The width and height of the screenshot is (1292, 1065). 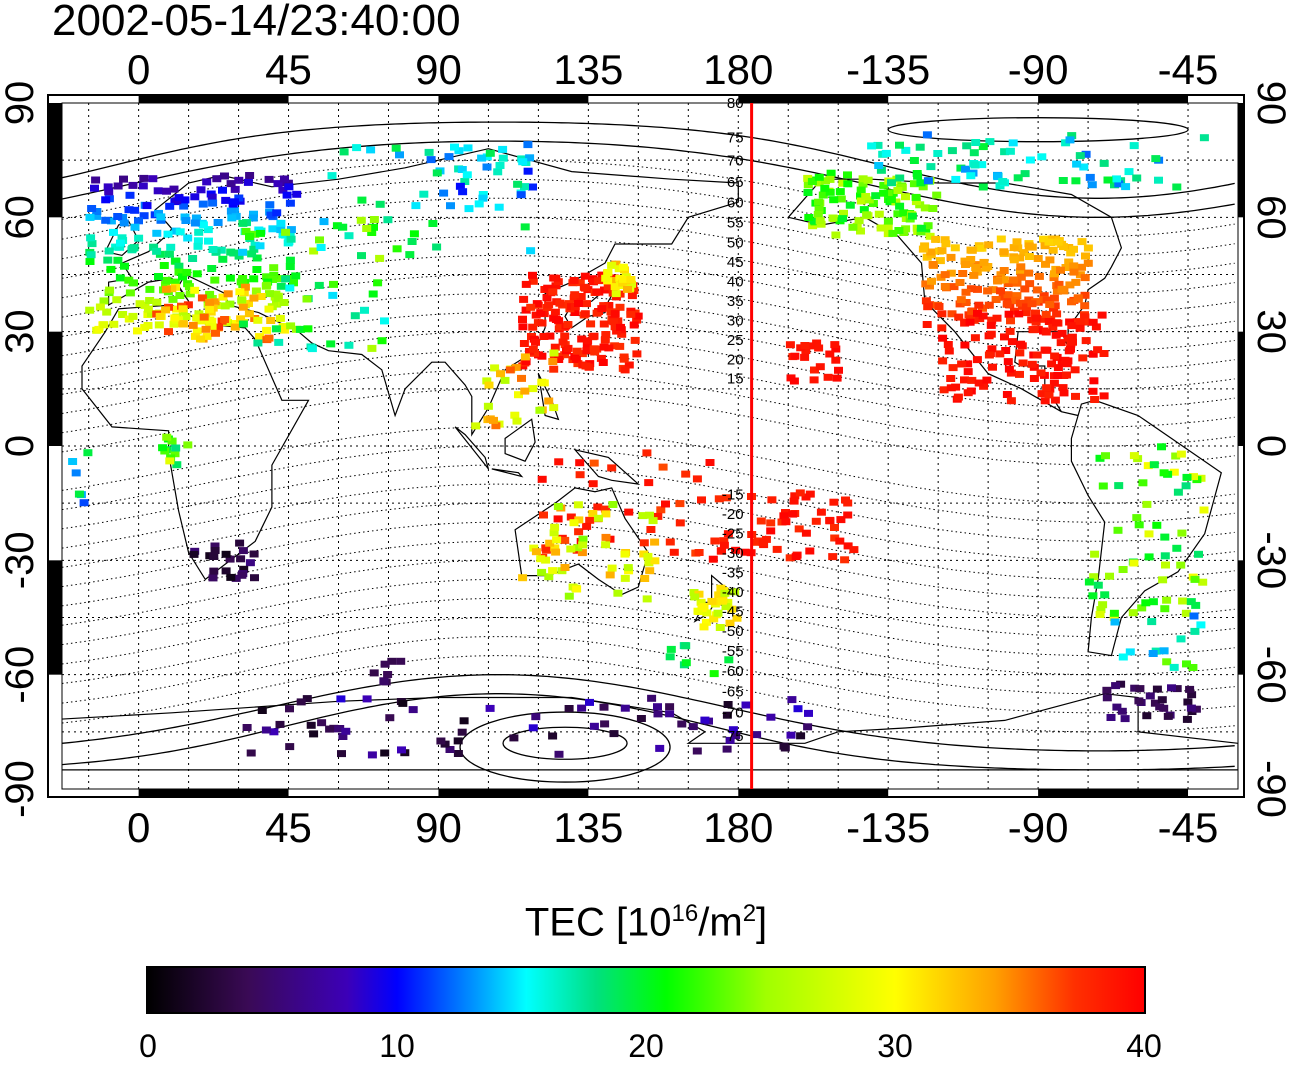 What do you see at coordinates (1270, 789) in the screenshot?
I see `lat-tick-right: -90` at bounding box center [1270, 789].